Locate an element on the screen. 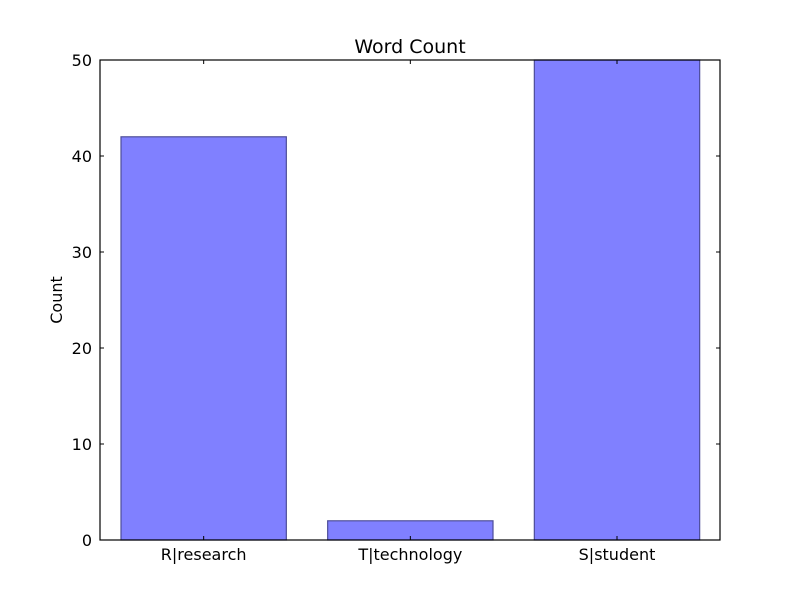 The height and width of the screenshot is (600, 800). y-tick-label-5: 50 is located at coordinates (82, 60).